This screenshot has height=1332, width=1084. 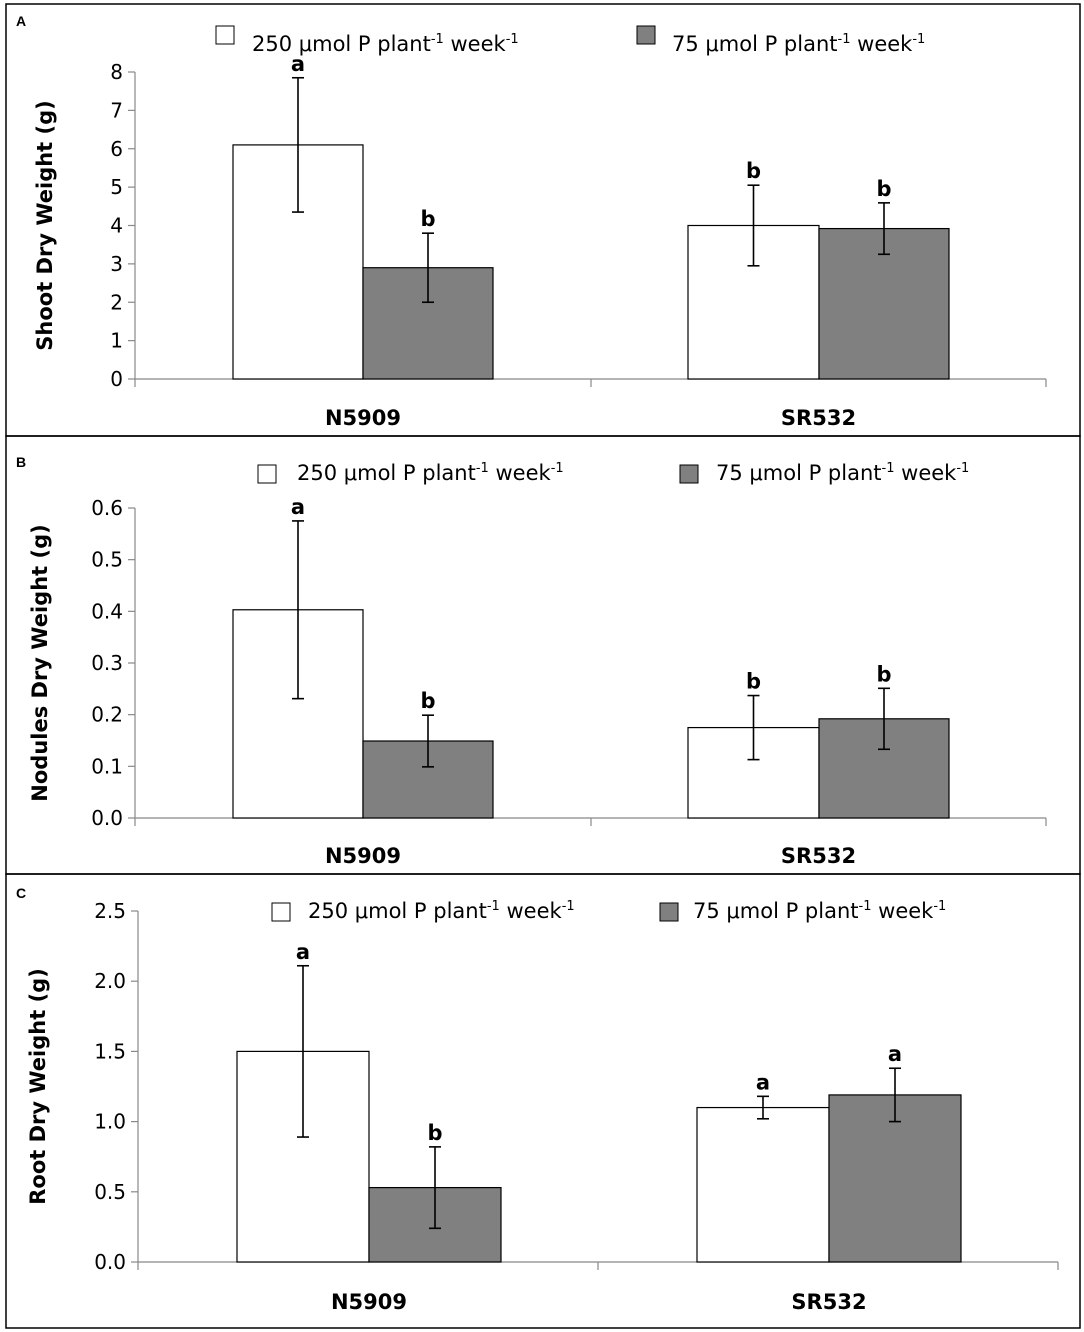 What do you see at coordinates (110, 1051) in the screenshot?
I see `y-tick-label: 1.5` at bounding box center [110, 1051].